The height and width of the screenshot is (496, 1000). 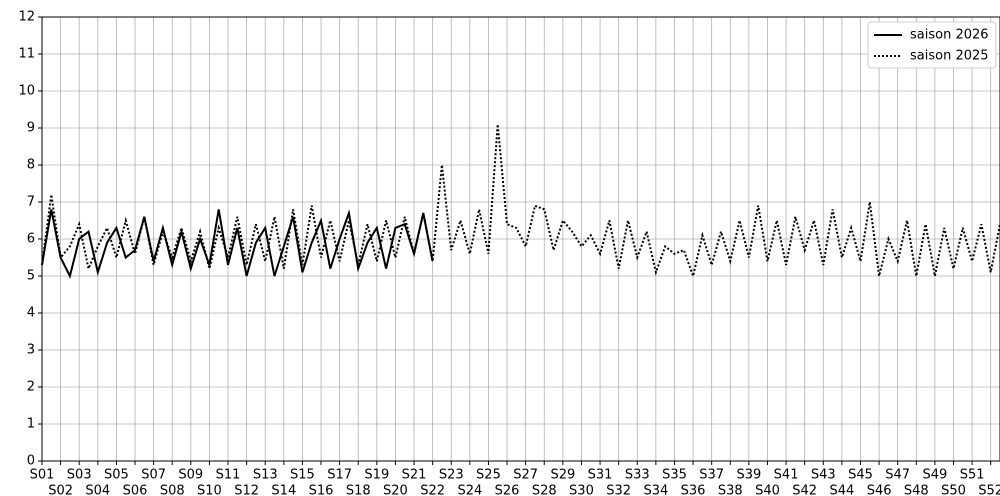 I want to click on x-tick-label: S25, so click(x=488, y=475).